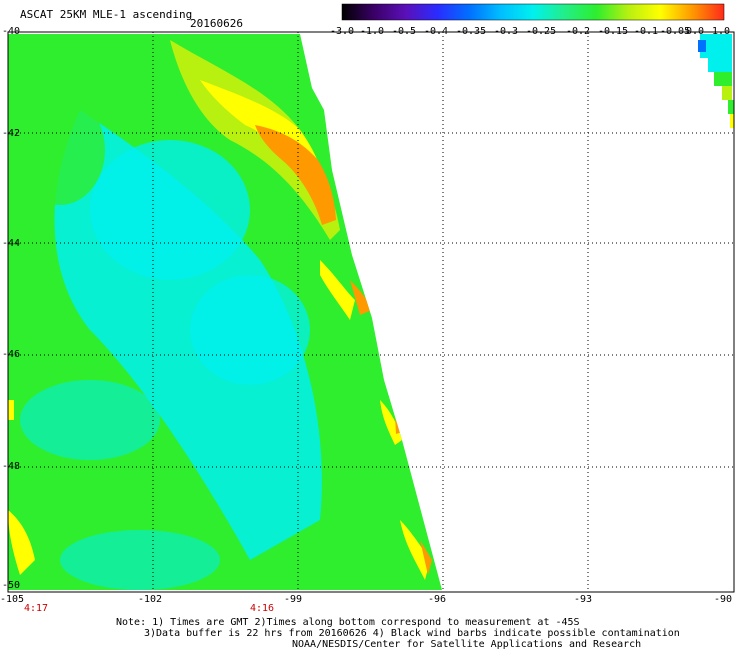 This screenshot has height=650, width=740. I want to click on lon-label: -93, so click(583, 599).